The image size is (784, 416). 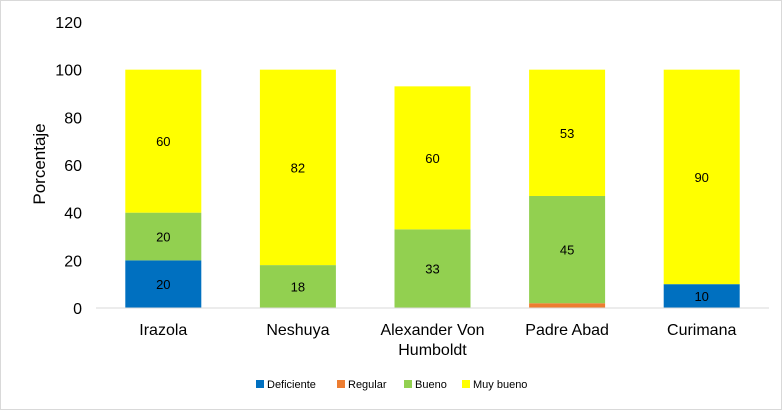 I want to click on legend-label: Regular, so click(x=367, y=385).